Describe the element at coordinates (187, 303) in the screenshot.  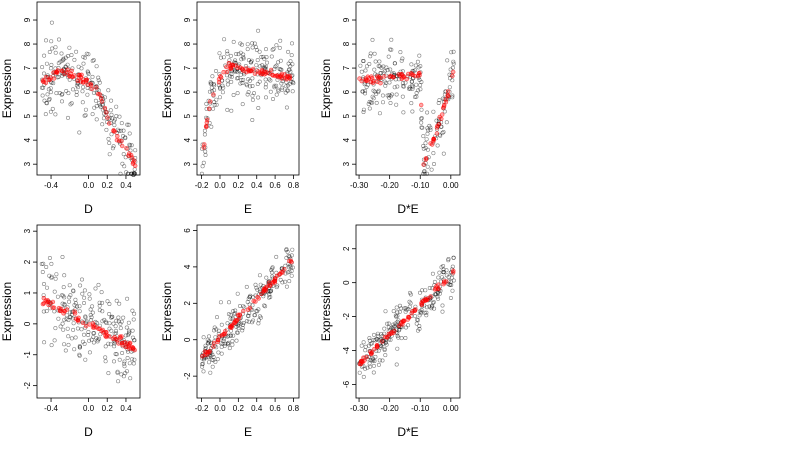
I see `y-tick-label: 2` at that location.